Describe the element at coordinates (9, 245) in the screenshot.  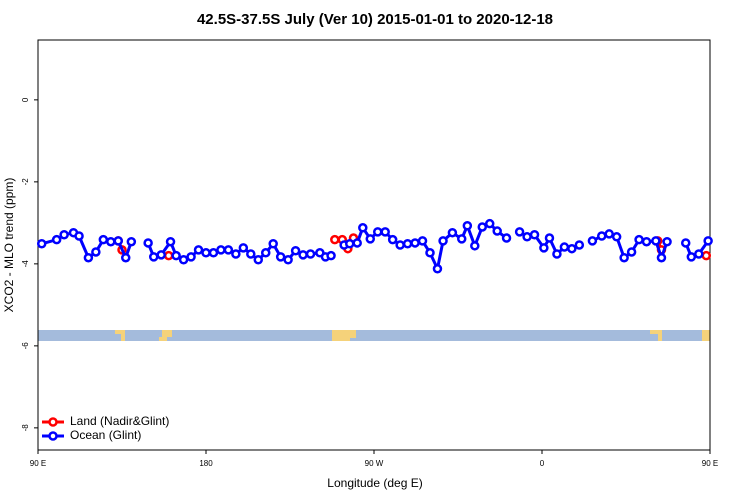
I see `y-axis-label: XCO2 - MLO trend (ppm)` at that location.